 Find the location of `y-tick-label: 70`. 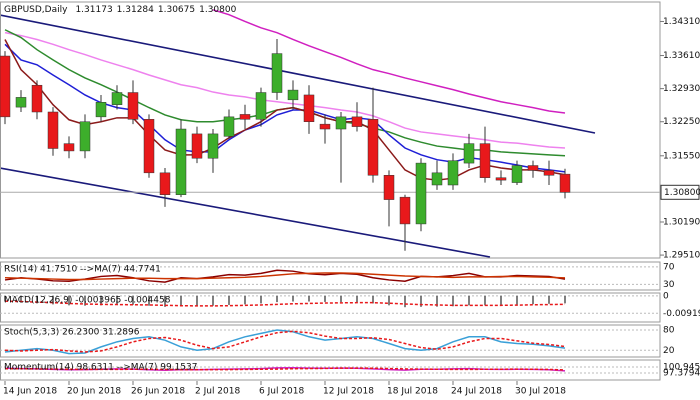

y-tick-label: 70 is located at coordinates (669, 267).